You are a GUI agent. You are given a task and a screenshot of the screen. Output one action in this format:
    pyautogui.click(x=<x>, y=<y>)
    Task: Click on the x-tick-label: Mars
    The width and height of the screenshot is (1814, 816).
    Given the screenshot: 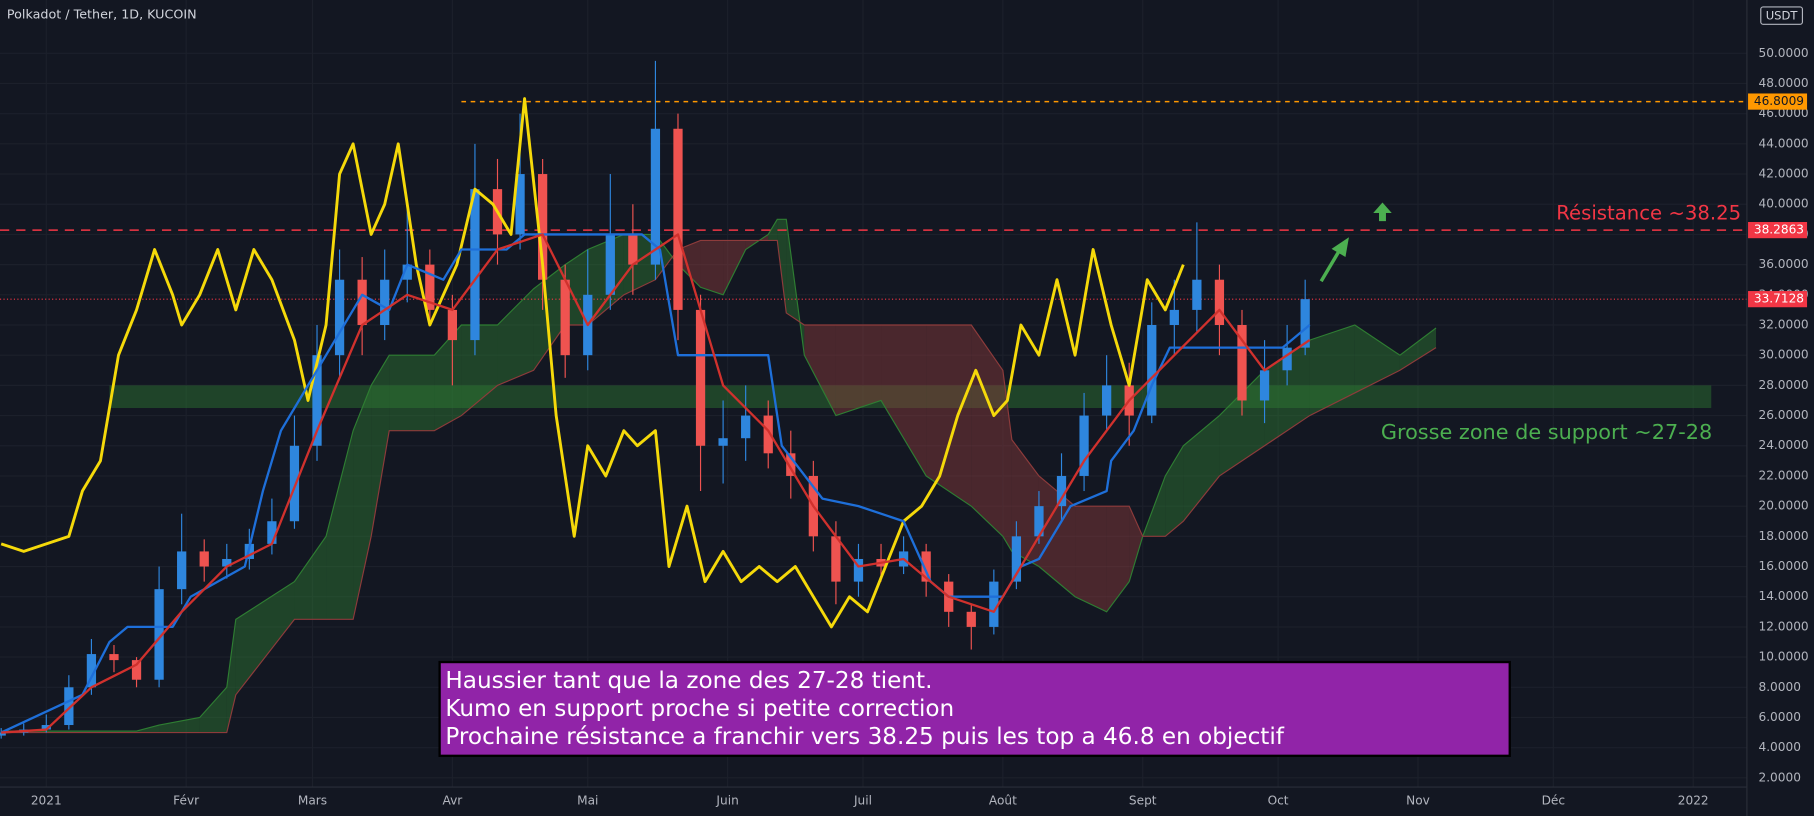 What is the action you would take?
    pyautogui.click(x=312, y=800)
    